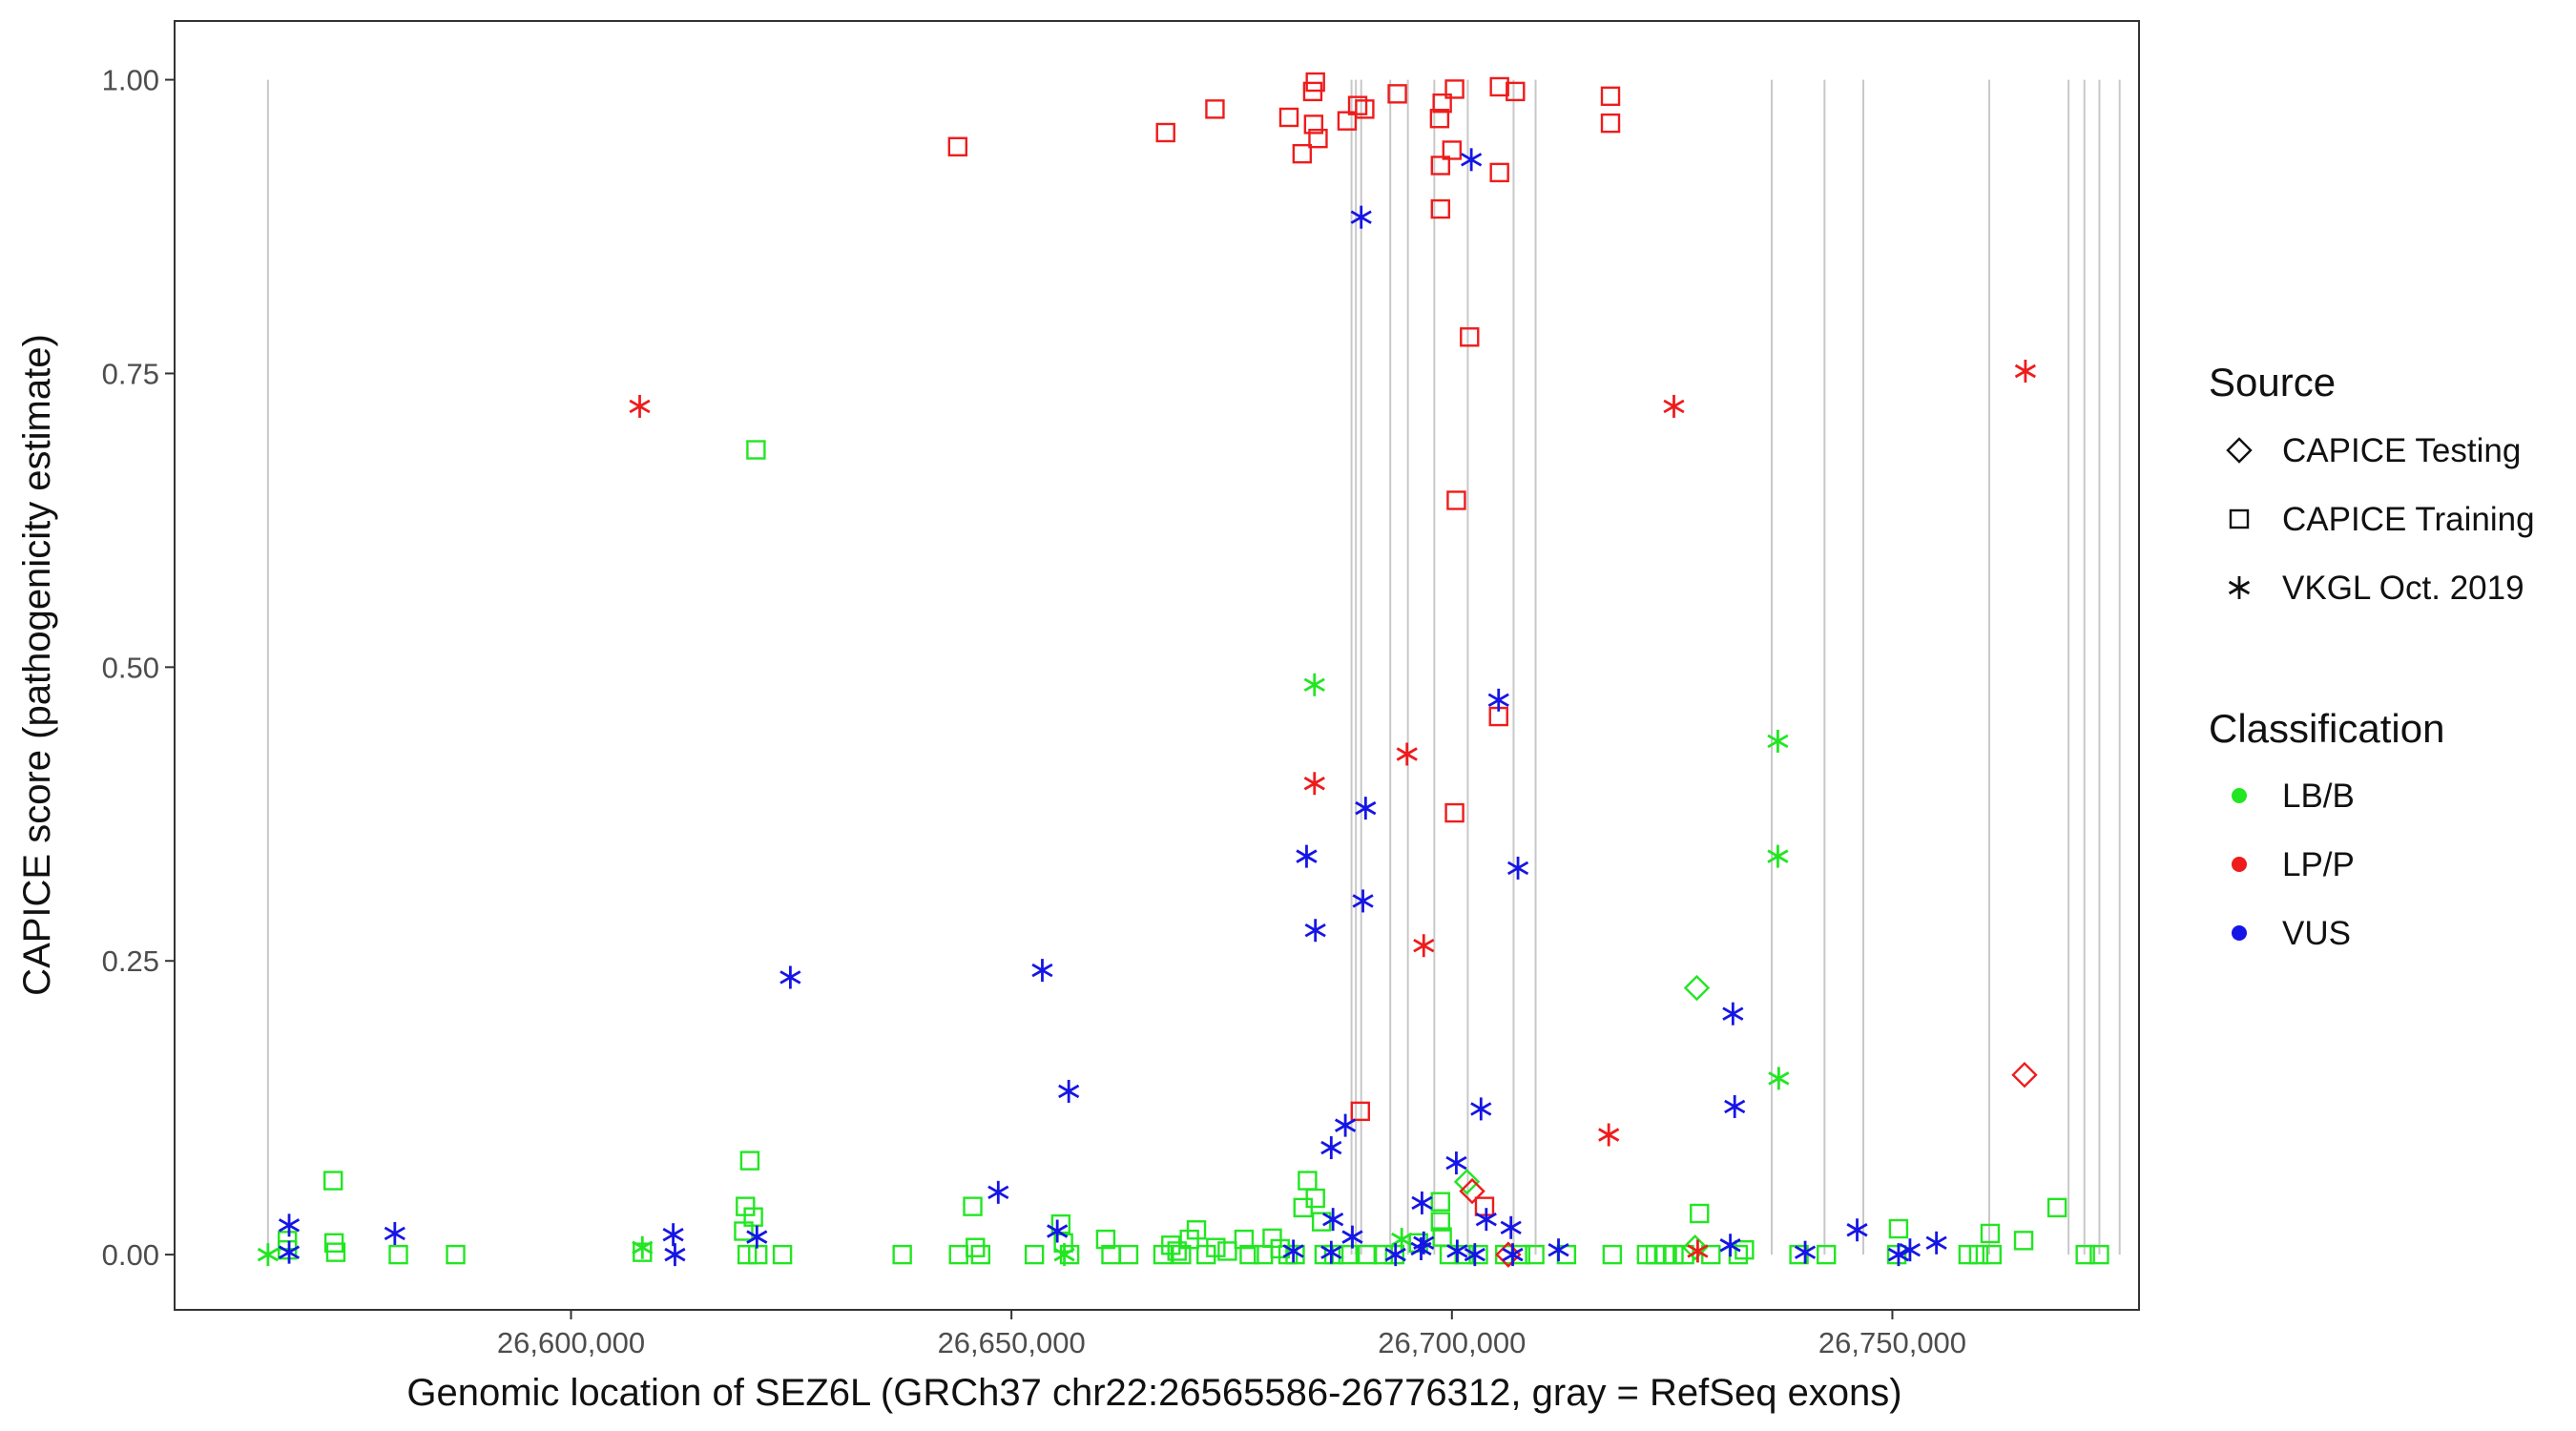 This screenshot has width=2576, height=1431. What do you see at coordinates (2239, 864) in the screenshot?
I see `legend-color-key` at bounding box center [2239, 864].